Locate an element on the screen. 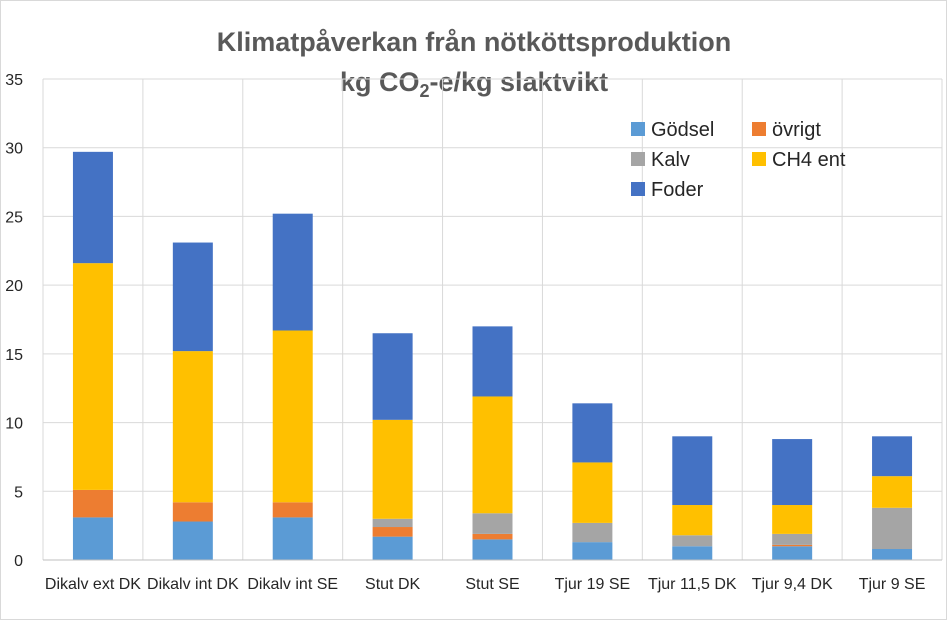 This screenshot has width=947, height=621. legend-label: CH4 ent is located at coordinates (809, 160).